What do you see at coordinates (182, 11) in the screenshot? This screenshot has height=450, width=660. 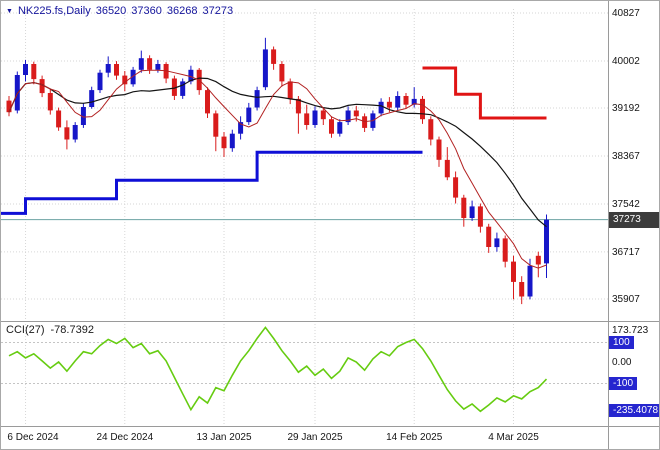 I see `ohlc-low-value: 36268` at bounding box center [182, 11].